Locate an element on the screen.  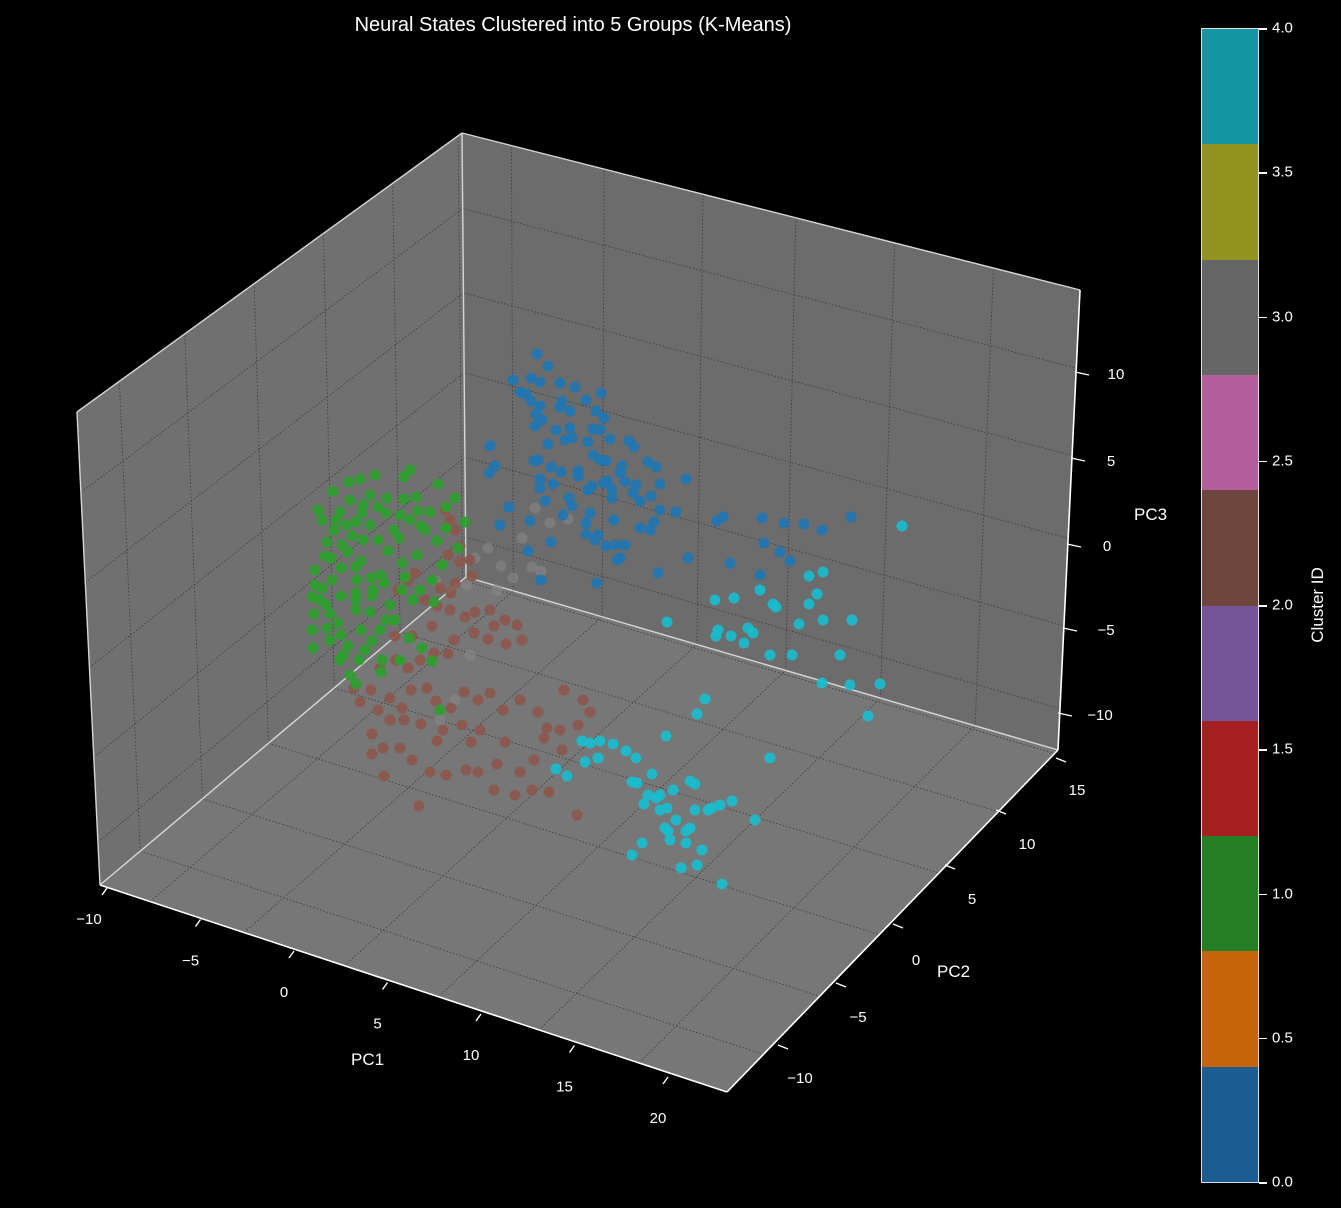
pc3-axis-line is located at coordinates (1069, 520).